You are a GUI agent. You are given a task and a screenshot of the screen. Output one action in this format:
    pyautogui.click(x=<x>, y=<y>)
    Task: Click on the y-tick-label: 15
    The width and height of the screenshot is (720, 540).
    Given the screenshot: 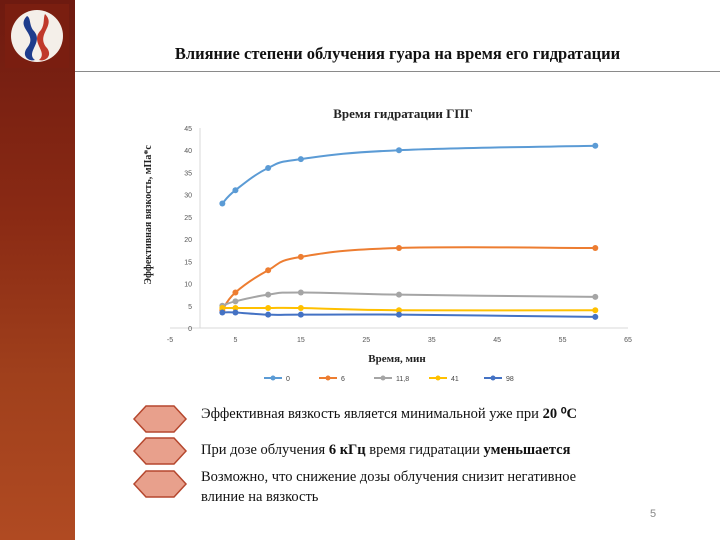 What is the action you would take?
    pyautogui.click(x=188, y=262)
    